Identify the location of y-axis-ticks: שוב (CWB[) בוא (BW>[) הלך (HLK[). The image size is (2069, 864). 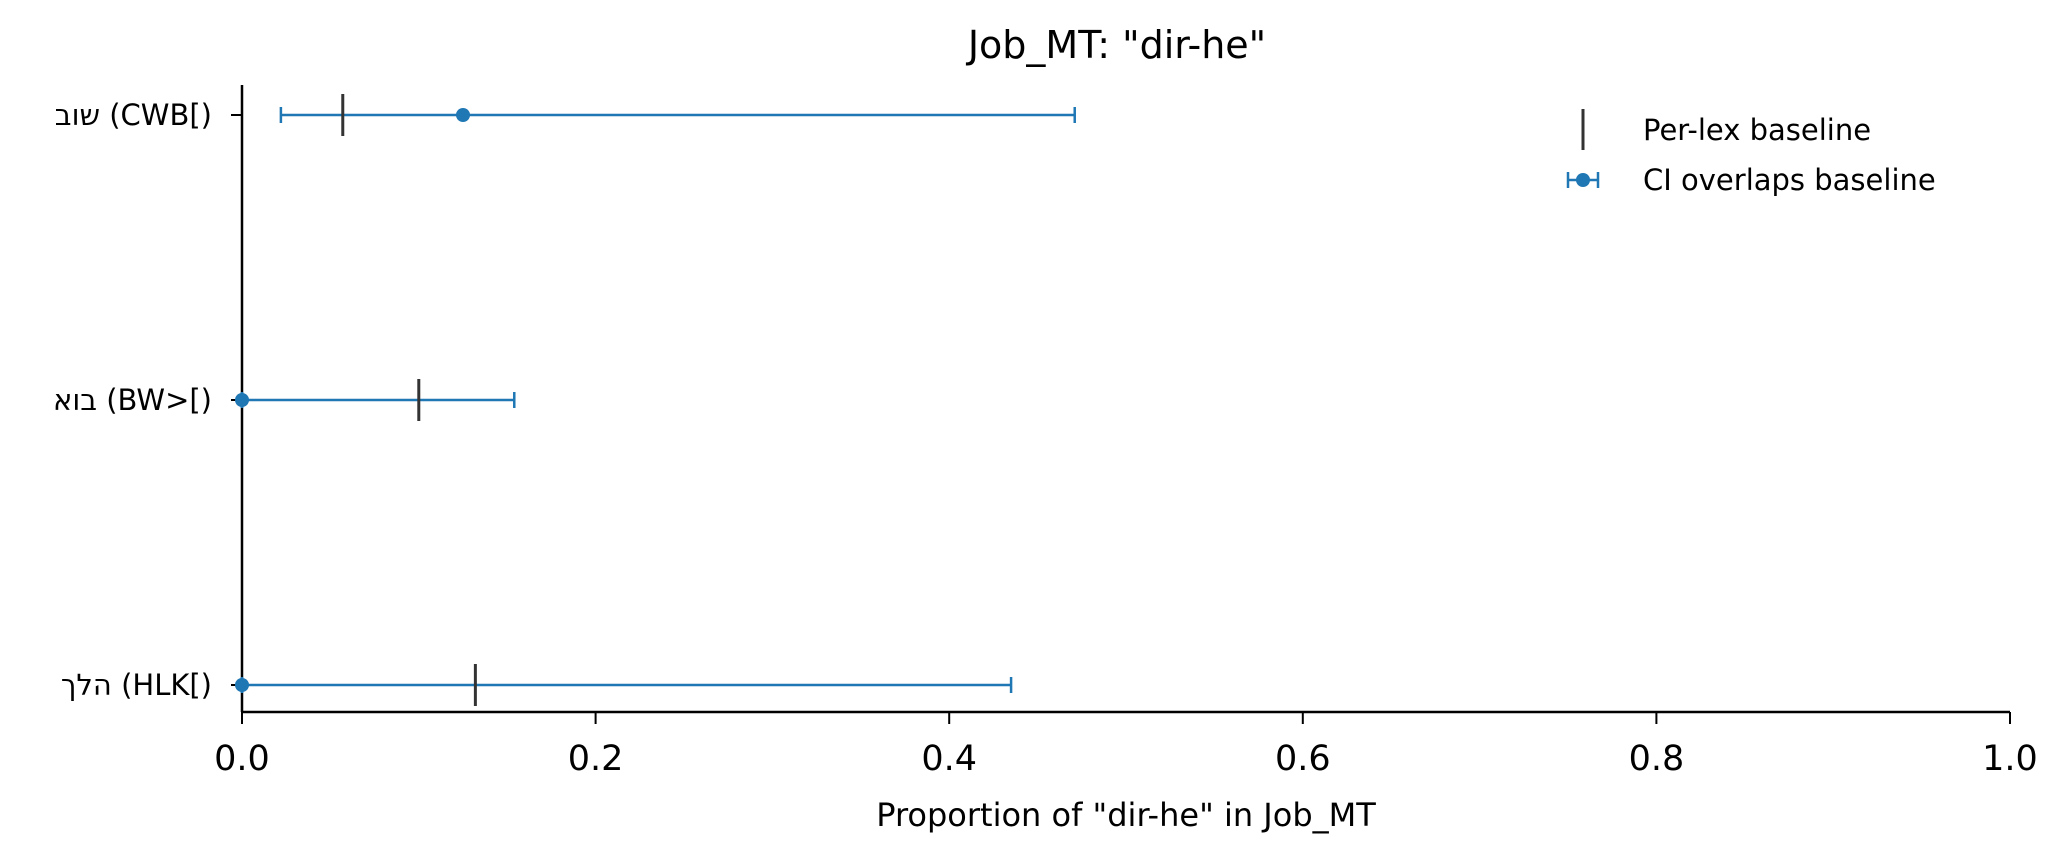
(147, 400).